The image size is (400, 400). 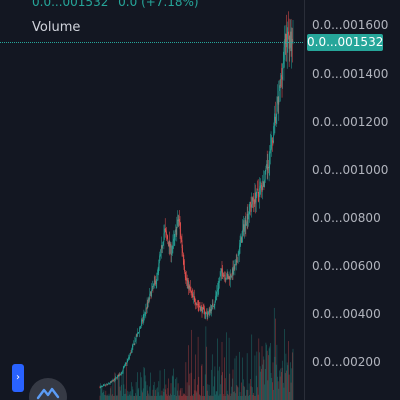 I want to click on tradingview-logo-button, so click(x=48, y=389).